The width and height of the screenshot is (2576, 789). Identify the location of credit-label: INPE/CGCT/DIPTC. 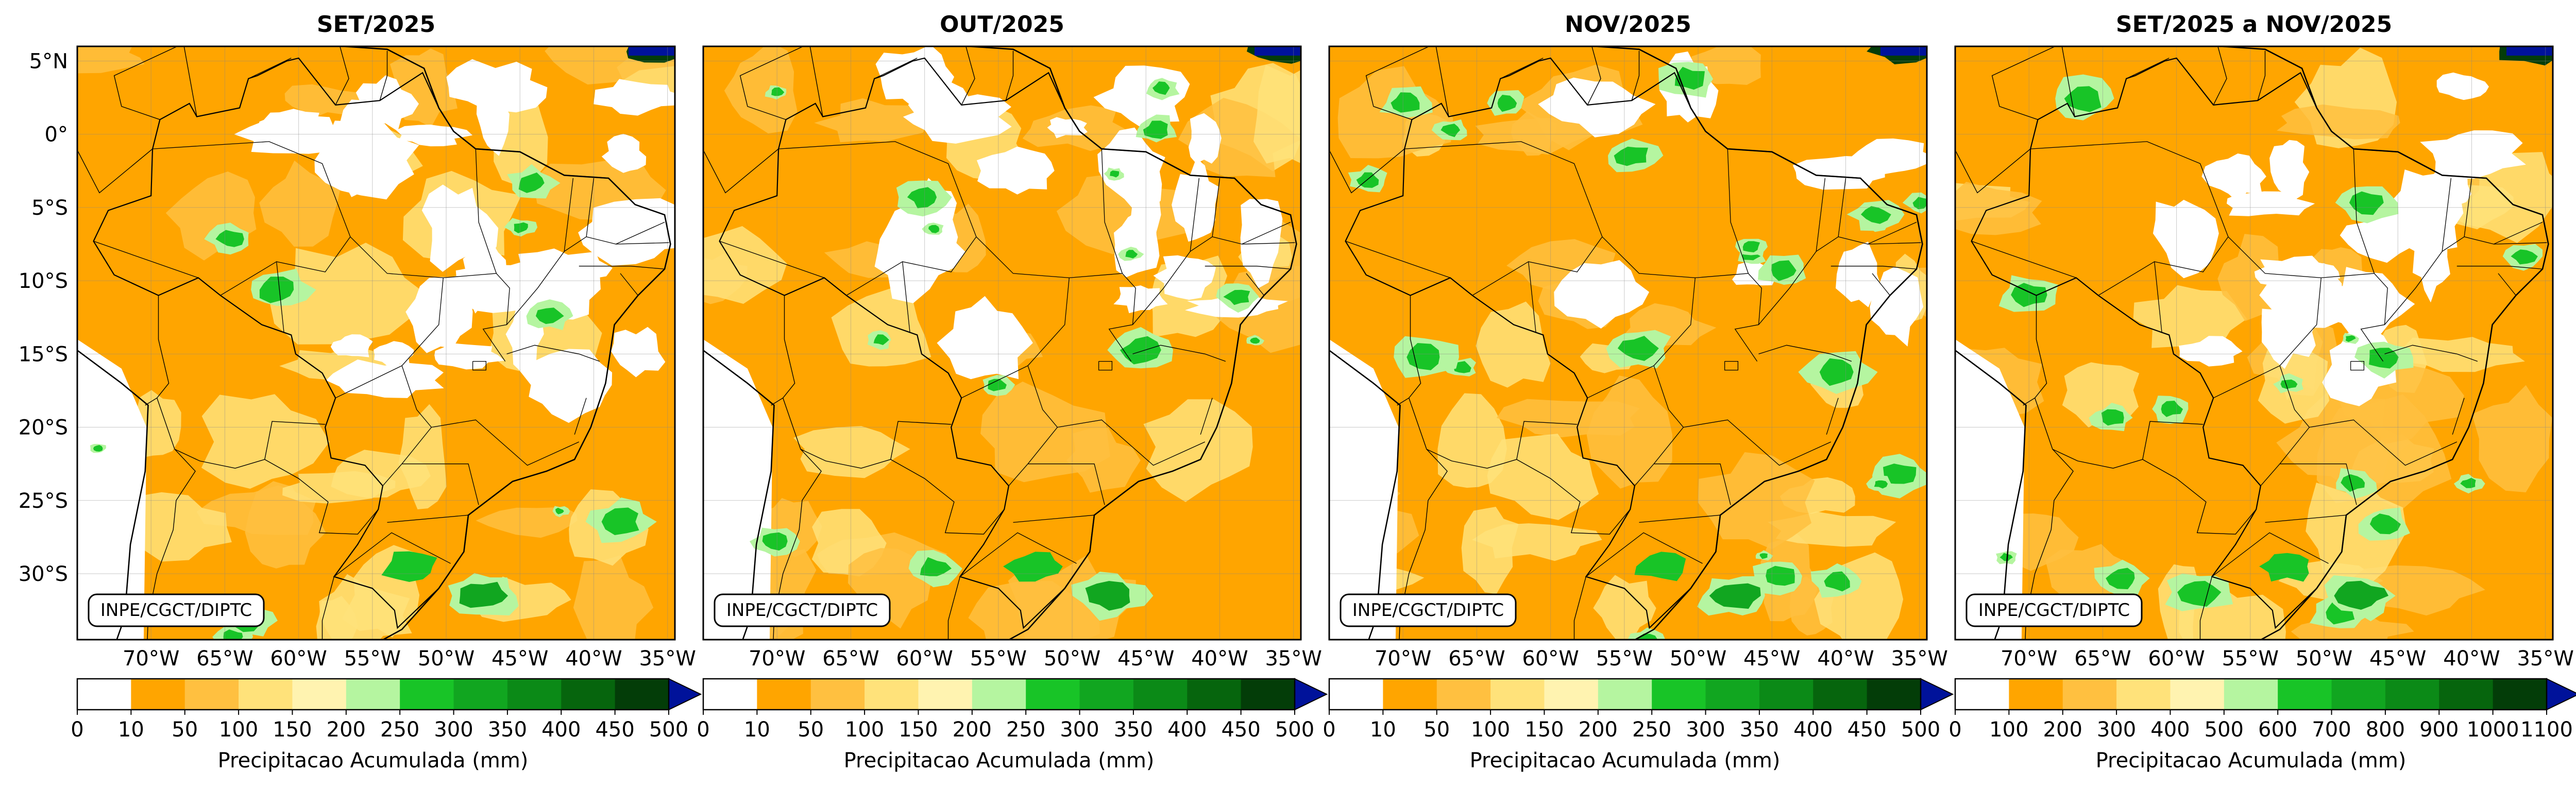
(1428, 611).